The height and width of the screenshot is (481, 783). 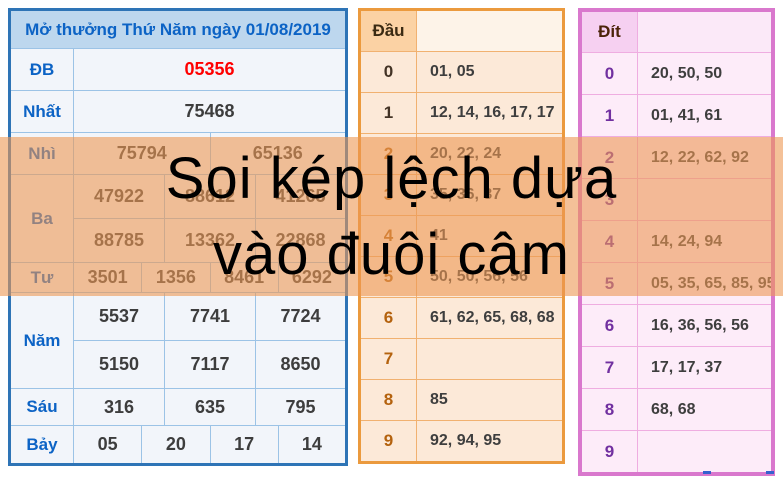 I want to click on dau-row: 9 92, 94, 95, so click(x=461, y=441).